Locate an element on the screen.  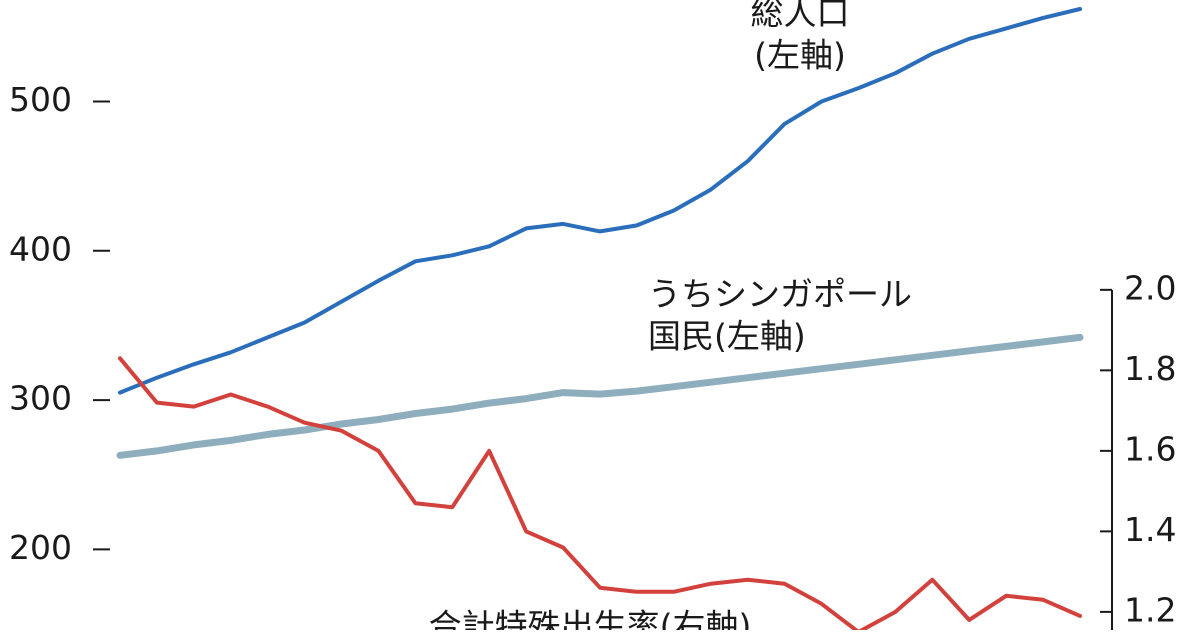
series-label: 合計特殊出生率(右軸) is located at coordinates (590, 619).